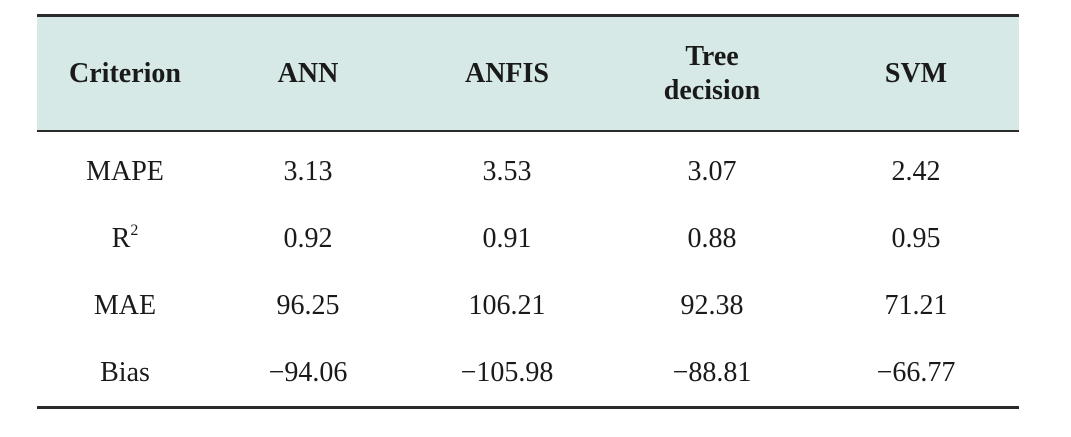 Image resolution: width=1071 pixels, height=437 pixels. What do you see at coordinates (712, 305) in the screenshot?
I see `cell-tree-decision: 92.38` at bounding box center [712, 305].